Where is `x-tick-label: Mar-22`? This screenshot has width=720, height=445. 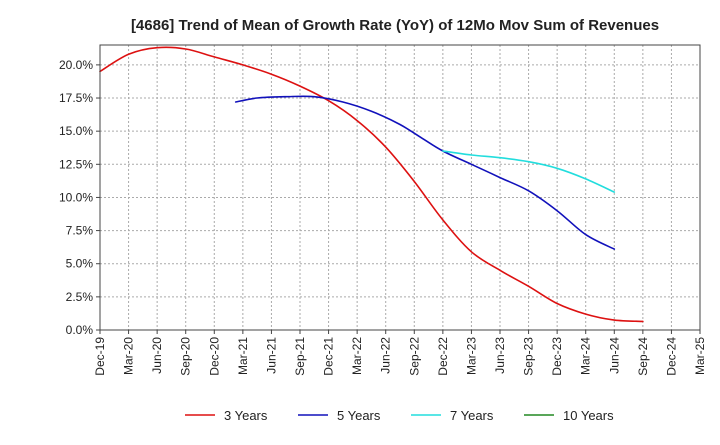 x-tick-label: Mar-22 is located at coordinates (357, 356).